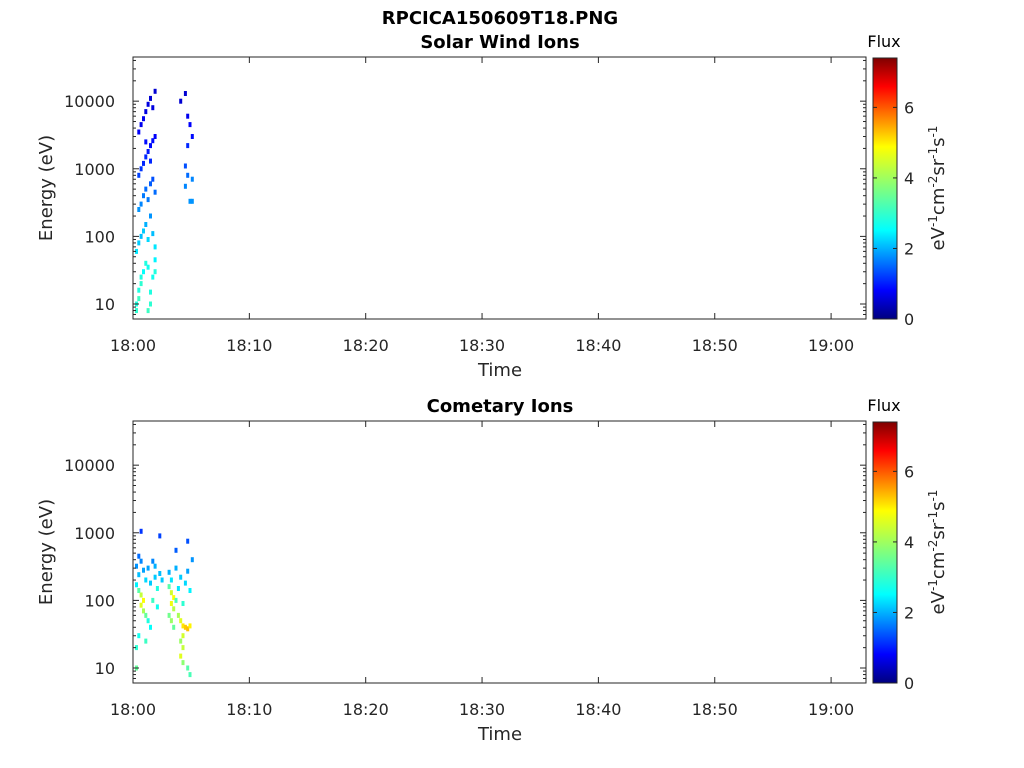 The width and height of the screenshot is (1024, 768). What do you see at coordinates (482, 345) in the screenshot?
I see `x-tick-label: 18:30` at bounding box center [482, 345].